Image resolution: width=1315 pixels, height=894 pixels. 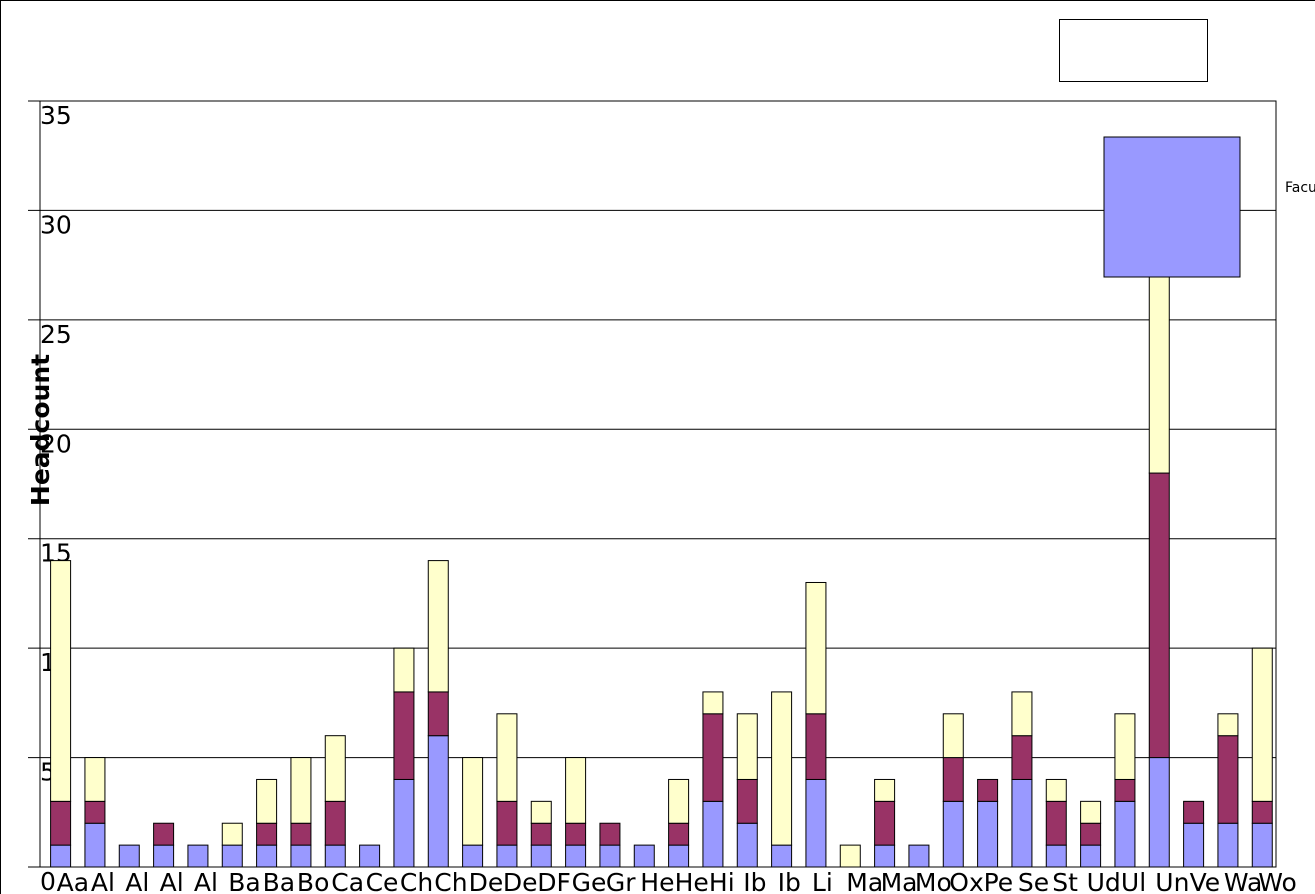 What do you see at coordinates (1205, 881) in the screenshot?
I see `x-tick-label: Ve` at bounding box center [1205, 881].